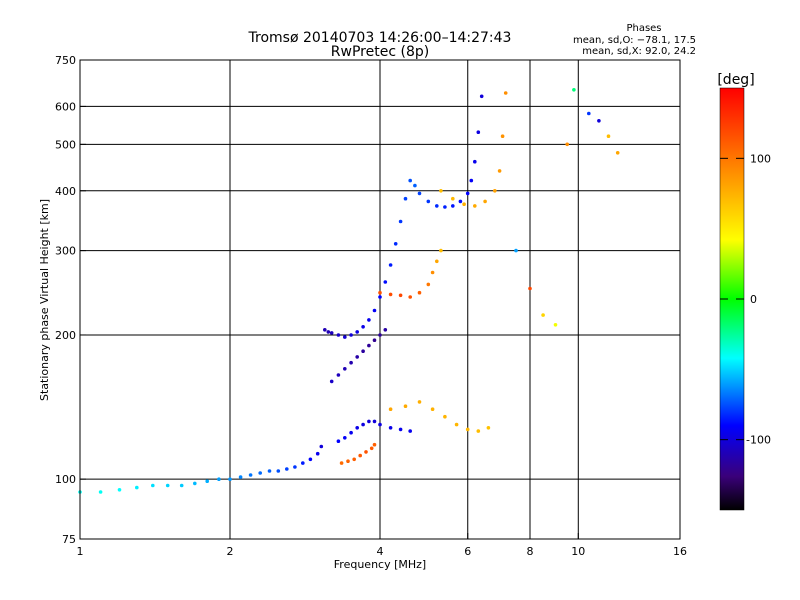 The image size is (800, 600). What do you see at coordinates (70, 300) in the screenshot?
I see `y-axis-ticks: 75 100 200 300 400 500 600 750` at bounding box center [70, 300].